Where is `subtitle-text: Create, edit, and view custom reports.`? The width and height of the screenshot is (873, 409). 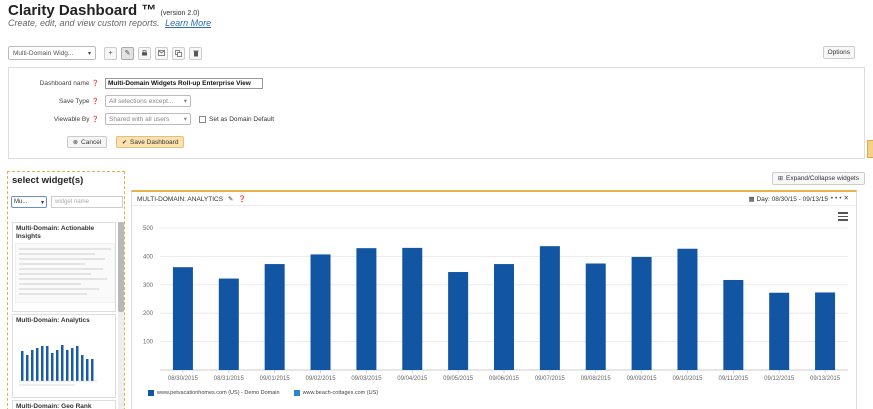
subtitle-text: Create, edit, and view custom reports. is located at coordinates (84, 23).